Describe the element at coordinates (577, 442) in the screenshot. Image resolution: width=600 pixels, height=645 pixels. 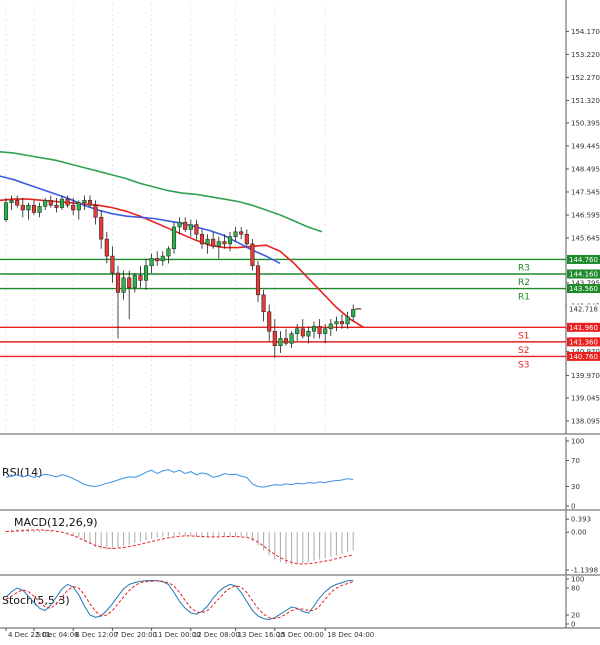
I see `rsi-y-tick: 100` at that location.